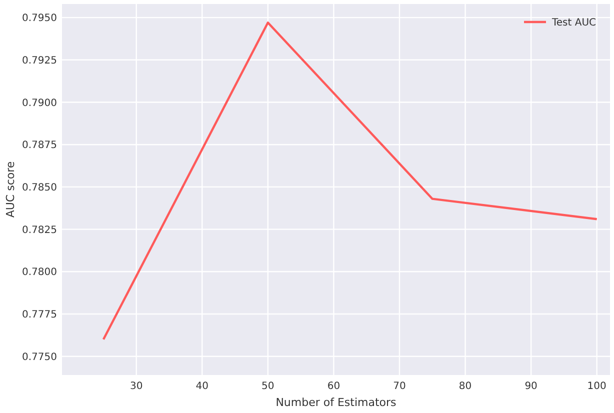 Image resolution: width=614 pixels, height=413 pixels. I want to click on y-tick-label: 0.7875, so click(39, 146).